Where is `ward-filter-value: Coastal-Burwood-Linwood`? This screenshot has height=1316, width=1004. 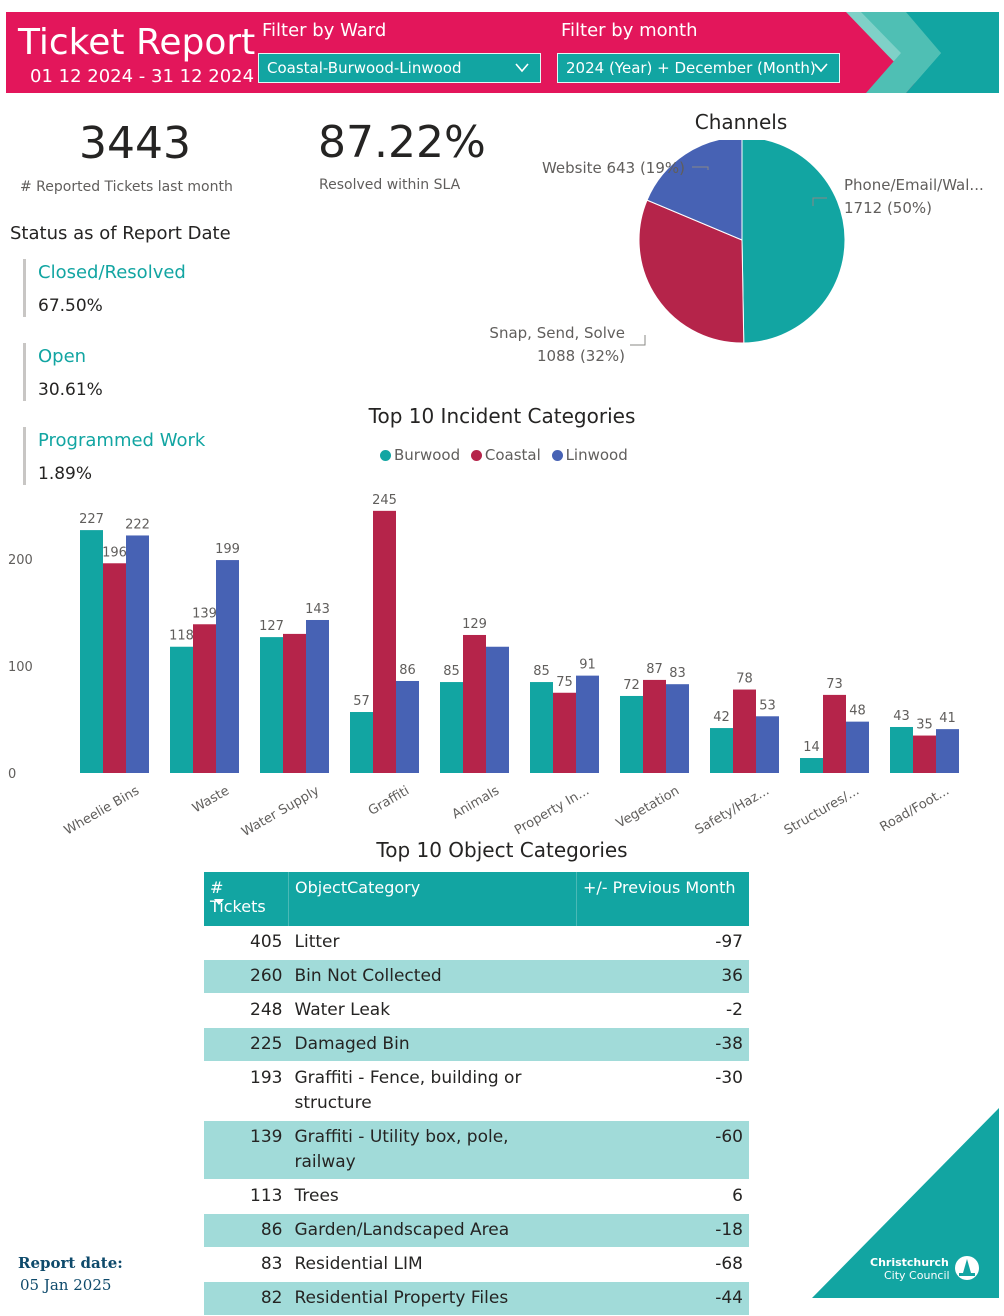
ward-filter-value: Coastal-Burwood-Linwood is located at coordinates (364, 68).